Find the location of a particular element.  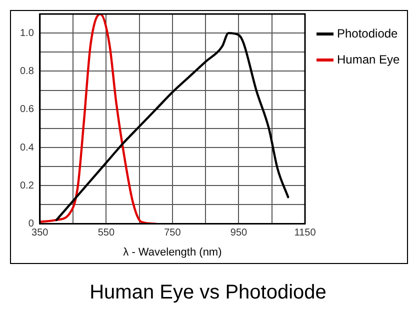

y-tick-label: 0.4 is located at coordinates (27, 148).